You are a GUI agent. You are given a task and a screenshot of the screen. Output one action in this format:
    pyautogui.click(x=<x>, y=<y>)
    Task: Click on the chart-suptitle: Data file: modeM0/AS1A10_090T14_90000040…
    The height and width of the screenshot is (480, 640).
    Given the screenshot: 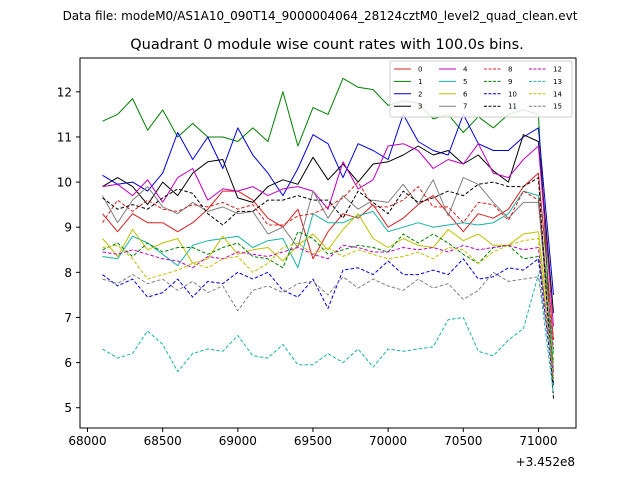 What is the action you would take?
    pyautogui.click(x=320, y=16)
    